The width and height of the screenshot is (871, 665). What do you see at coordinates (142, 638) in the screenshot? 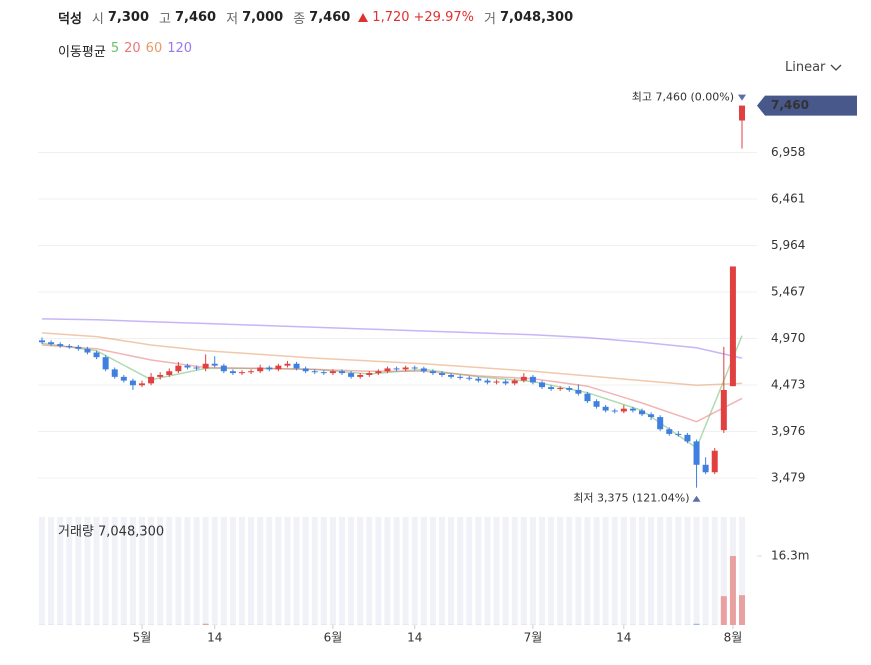
I see `x-tick-label: 5월` at bounding box center [142, 638].